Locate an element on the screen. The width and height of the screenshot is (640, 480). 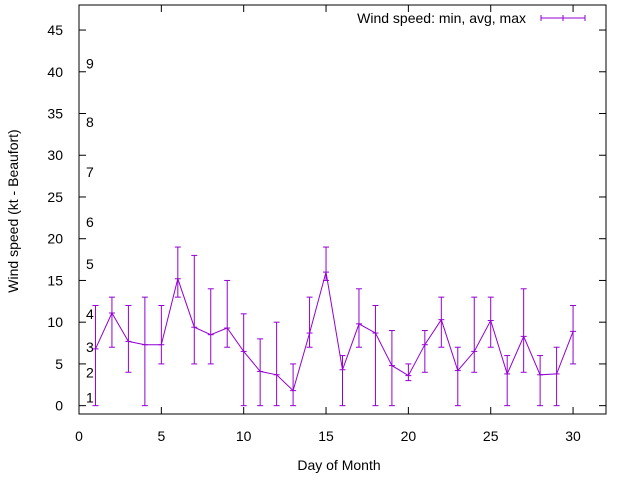
beaufort-label: 7 is located at coordinates (90, 172).